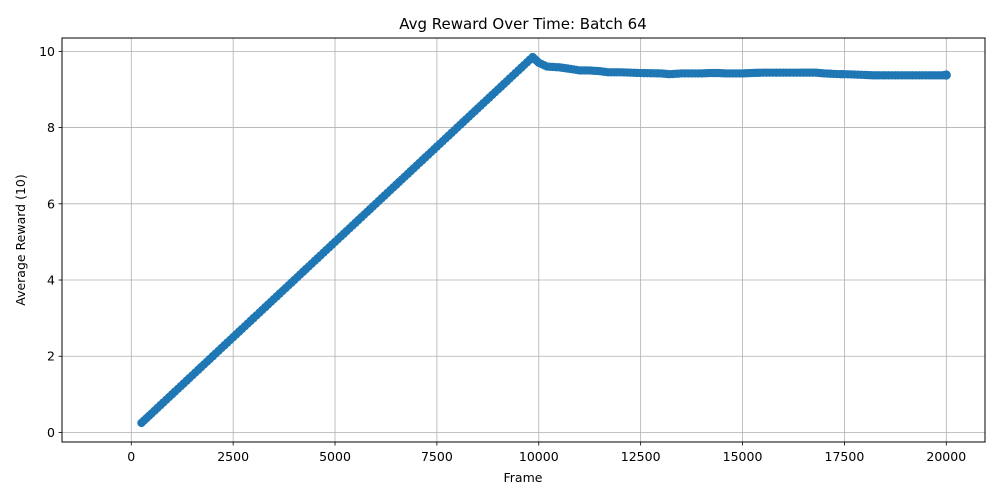 This screenshot has height=500, width=1000. Describe the element at coordinates (743, 456) in the screenshot. I see `x-tick-label: 15000` at that location.